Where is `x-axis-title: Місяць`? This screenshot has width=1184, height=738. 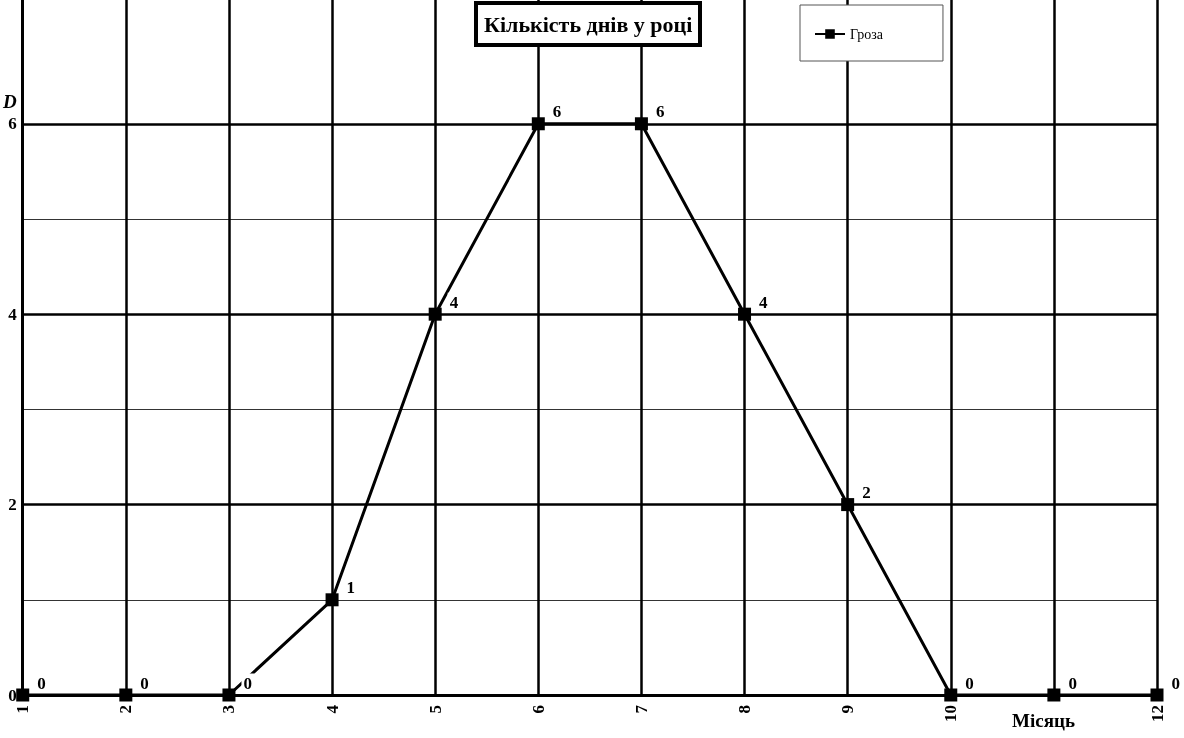 x-axis-title: Місяць is located at coordinates (1043, 720).